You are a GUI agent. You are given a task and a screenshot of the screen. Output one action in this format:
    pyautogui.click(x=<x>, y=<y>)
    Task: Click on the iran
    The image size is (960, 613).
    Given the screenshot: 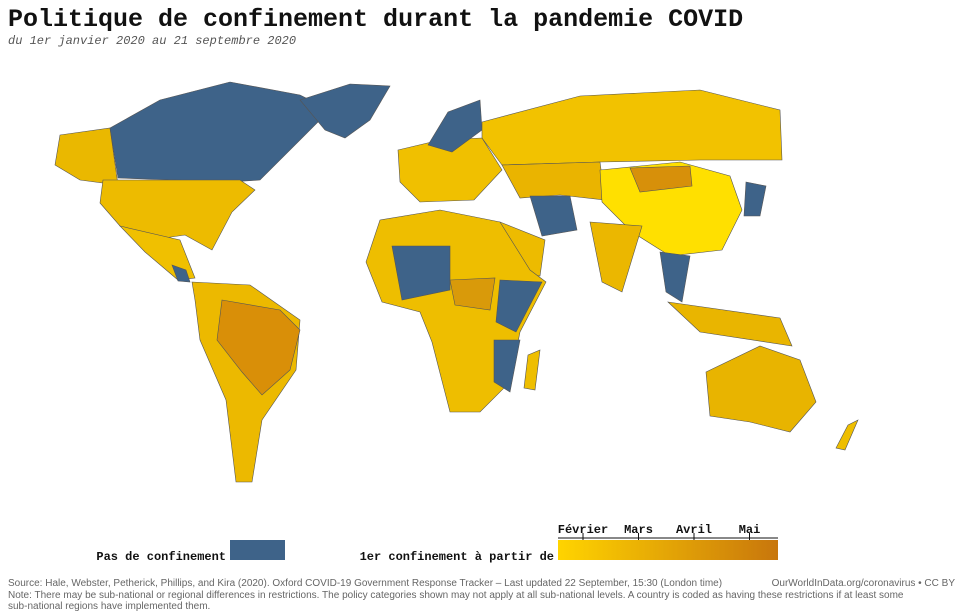 What is the action you would take?
    pyautogui.click(x=553, y=216)
    